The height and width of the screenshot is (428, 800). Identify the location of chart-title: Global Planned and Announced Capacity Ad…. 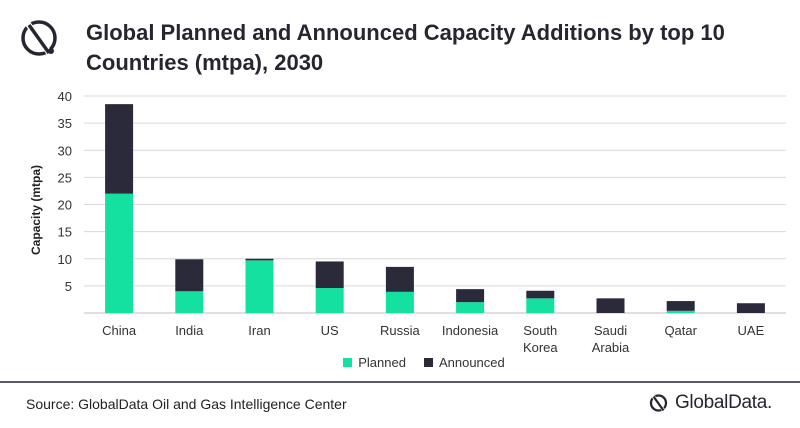
(405, 47).